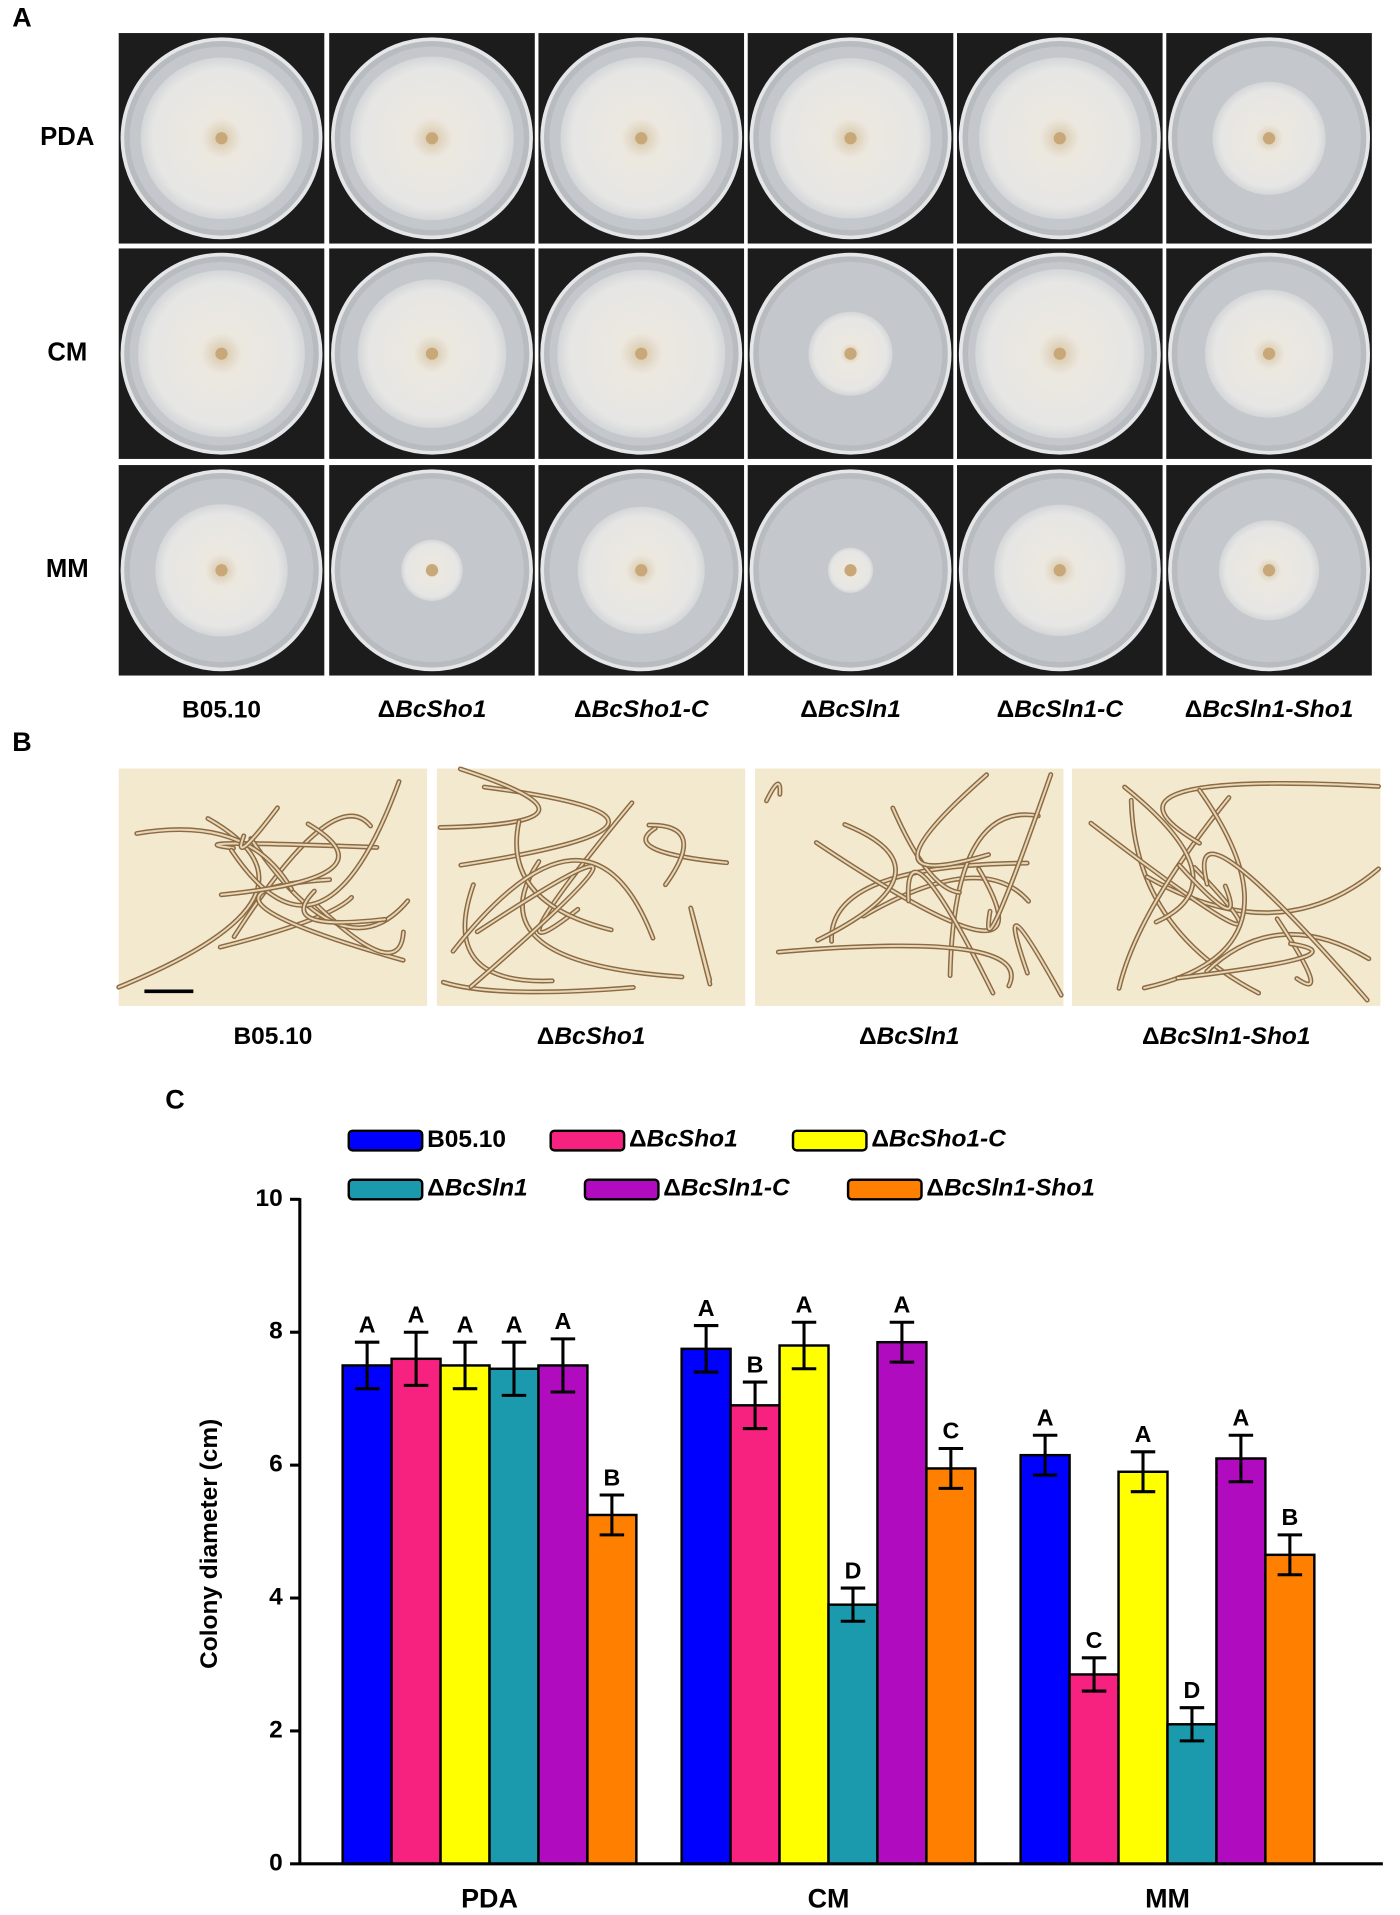 The height and width of the screenshot is (1915, 1400). I want to click on y-tick-label: 0, so click(276, 1862).